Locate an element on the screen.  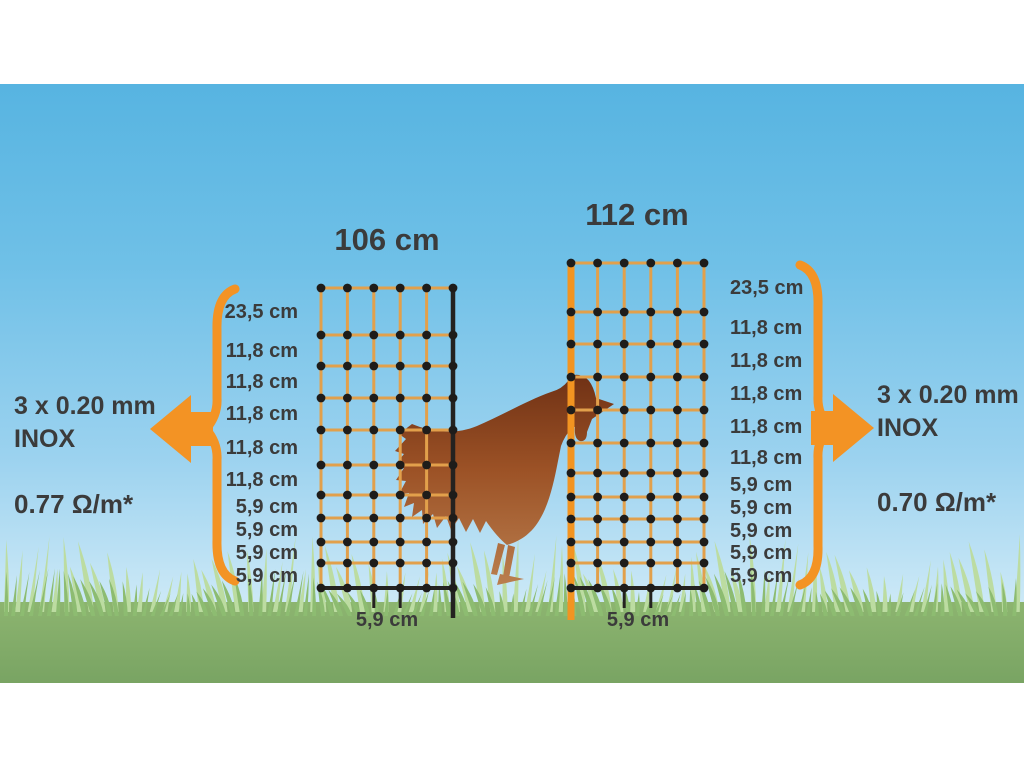
chicken-leg is located at coordinates (498, 559).